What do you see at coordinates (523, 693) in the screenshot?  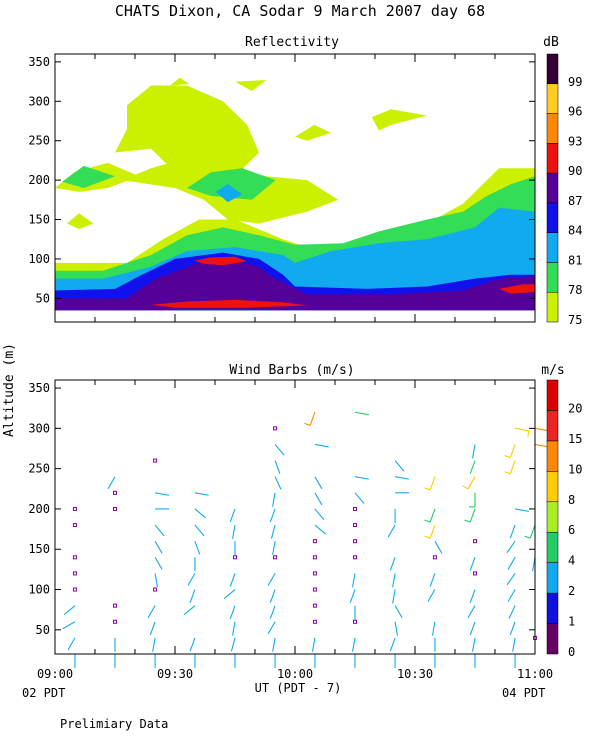 I see `right-local-time: 04 PDT` at bounding box center [523, 693].